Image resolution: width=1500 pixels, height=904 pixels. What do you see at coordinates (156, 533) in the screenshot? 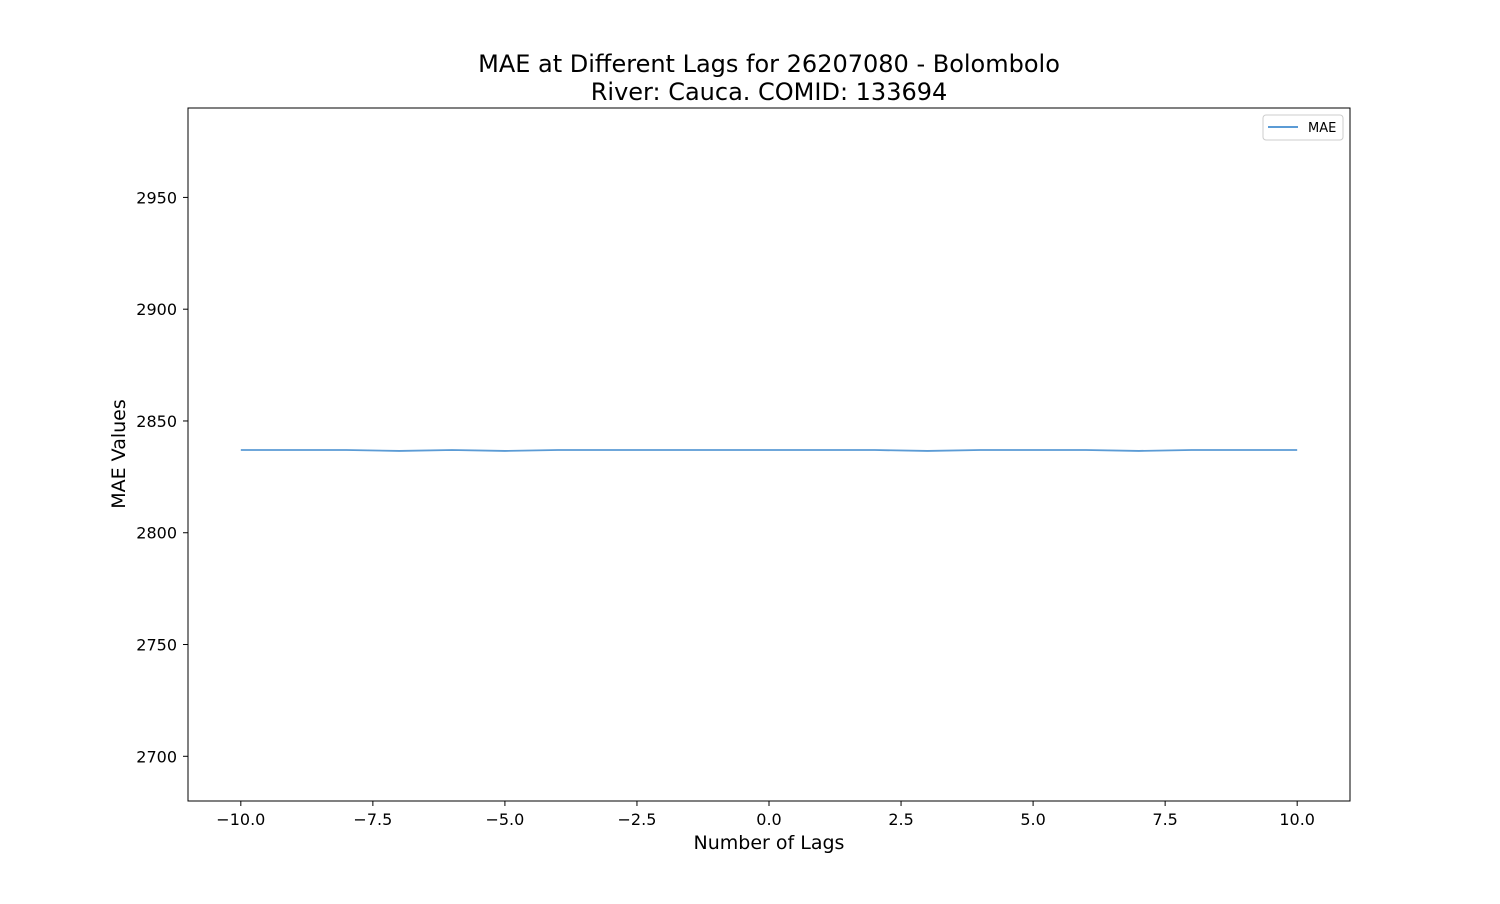
I see `y-tick-label: 2800` at bounding box center [156, 533].